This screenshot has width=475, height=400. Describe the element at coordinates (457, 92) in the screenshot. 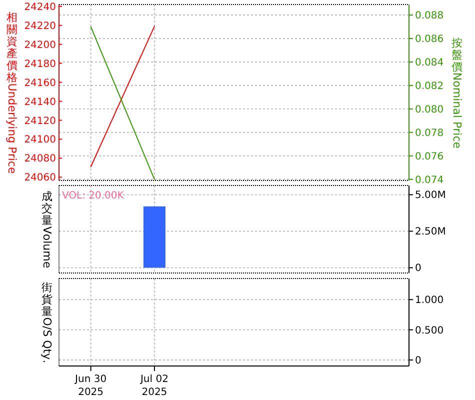

I see `text: 按盤價Nominal Price` at that location.